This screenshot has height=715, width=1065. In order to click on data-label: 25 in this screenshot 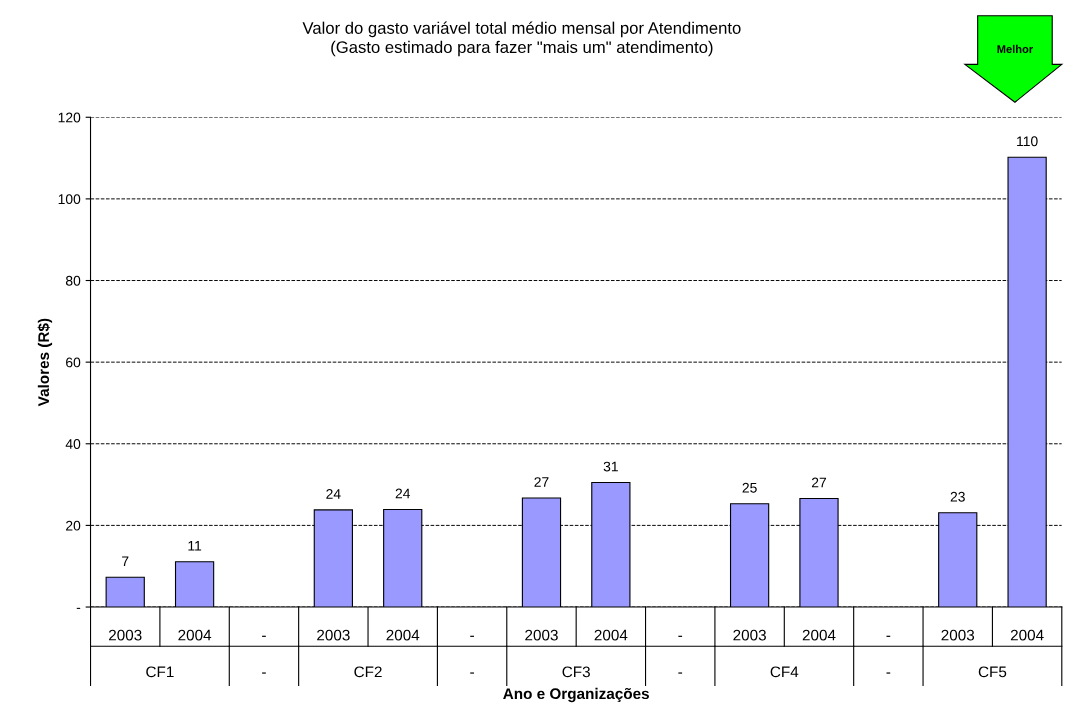, I will do `click(749, 487)`.